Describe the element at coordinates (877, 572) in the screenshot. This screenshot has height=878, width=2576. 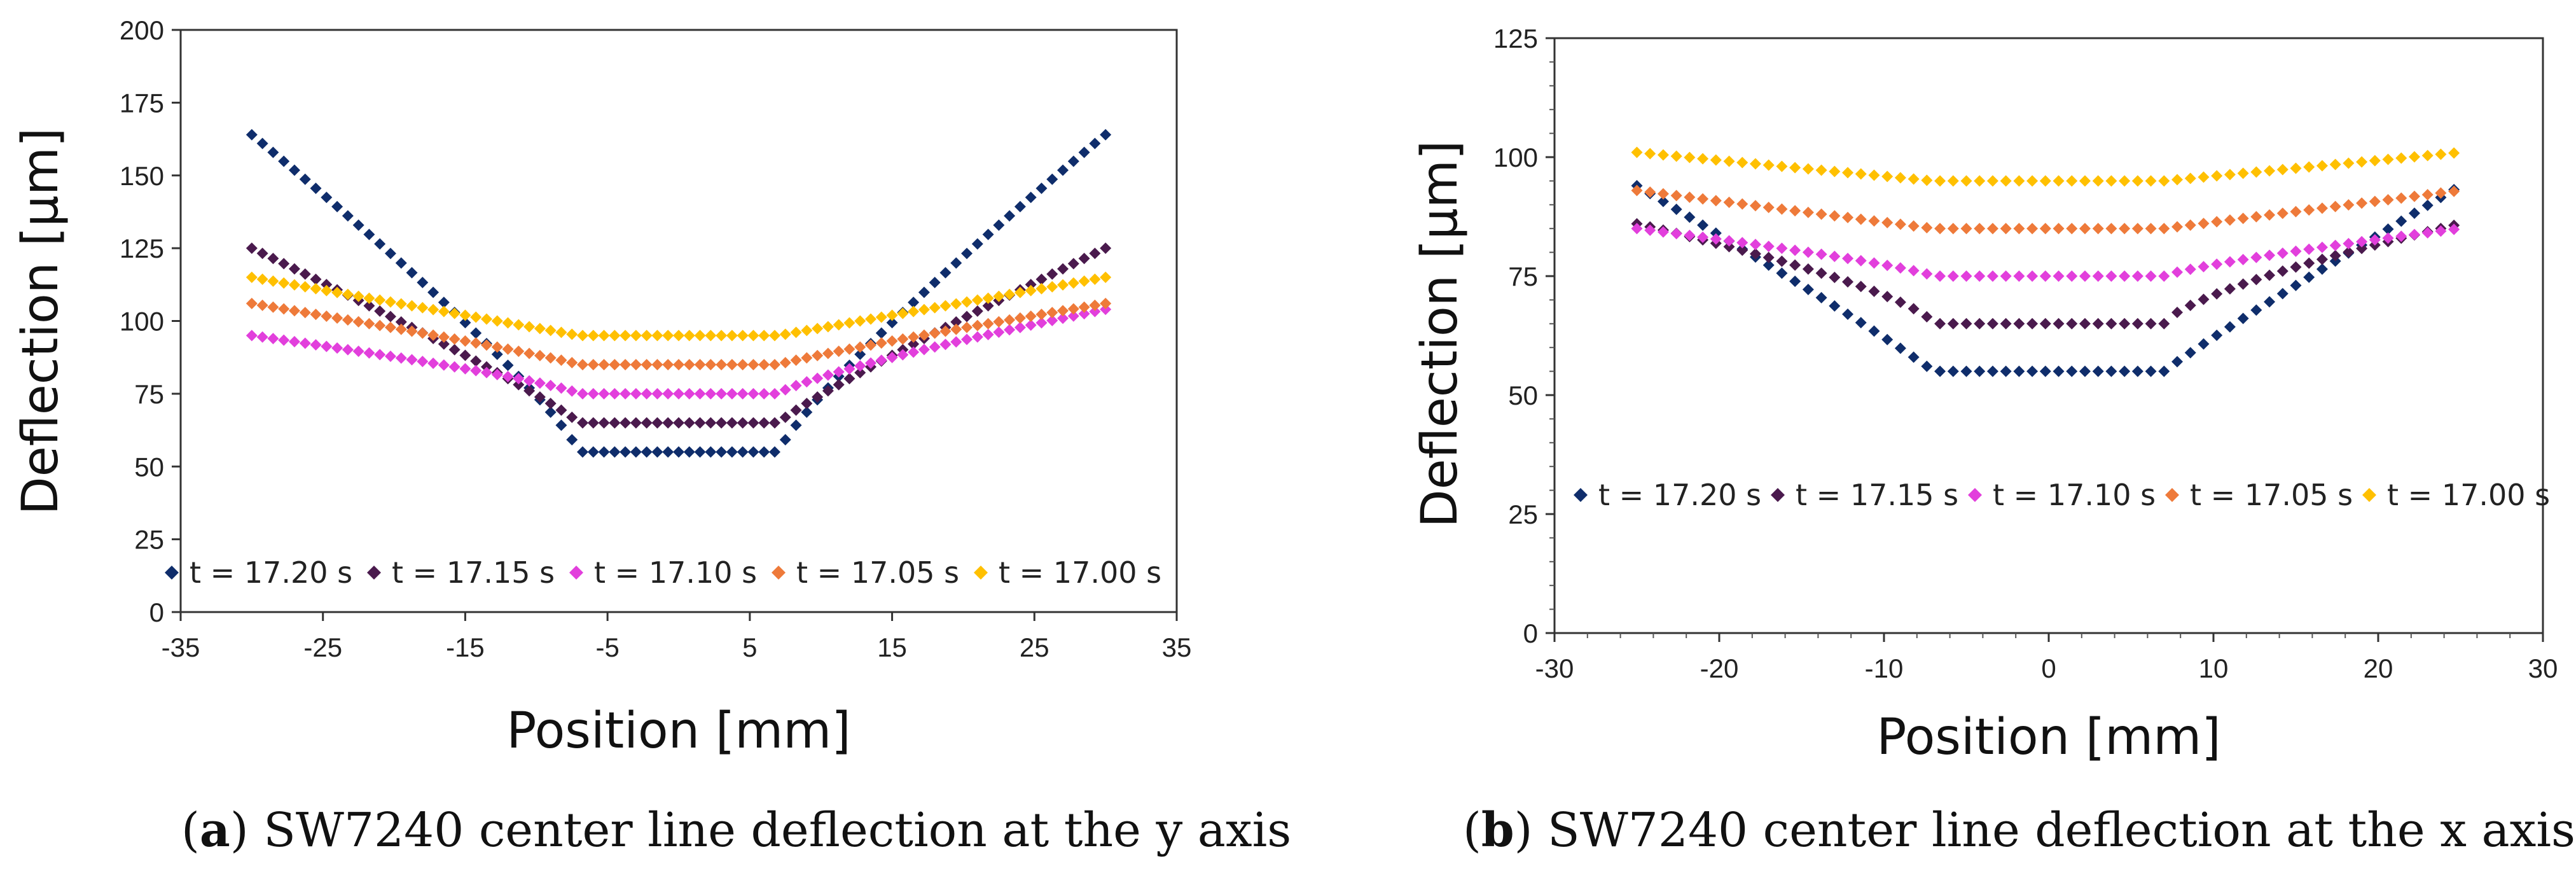
I see `legend-label: t = 17.05 s` at that location.